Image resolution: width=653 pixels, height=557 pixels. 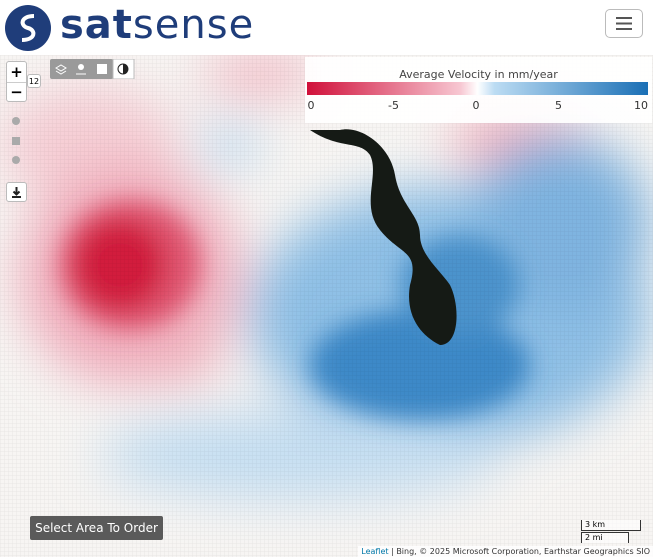 I want to click on draw-point, so click(x=16, y=160).